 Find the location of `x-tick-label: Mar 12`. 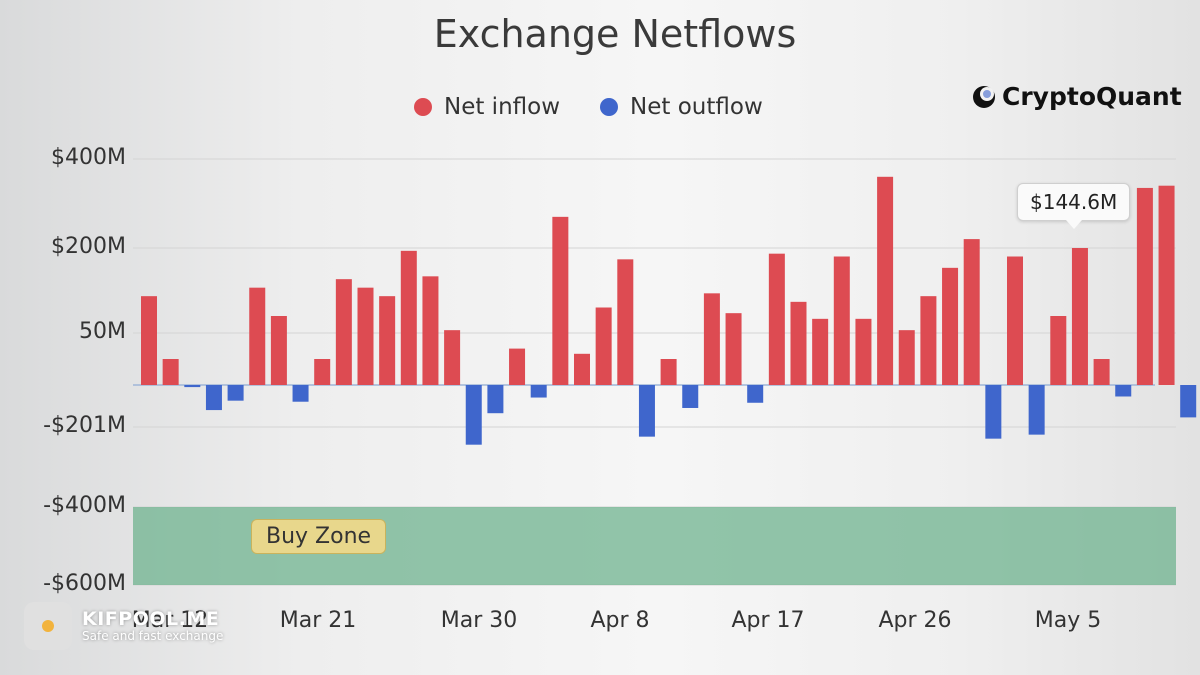

x-tick-label: Mar 12 is located at coordinates (170, 620).